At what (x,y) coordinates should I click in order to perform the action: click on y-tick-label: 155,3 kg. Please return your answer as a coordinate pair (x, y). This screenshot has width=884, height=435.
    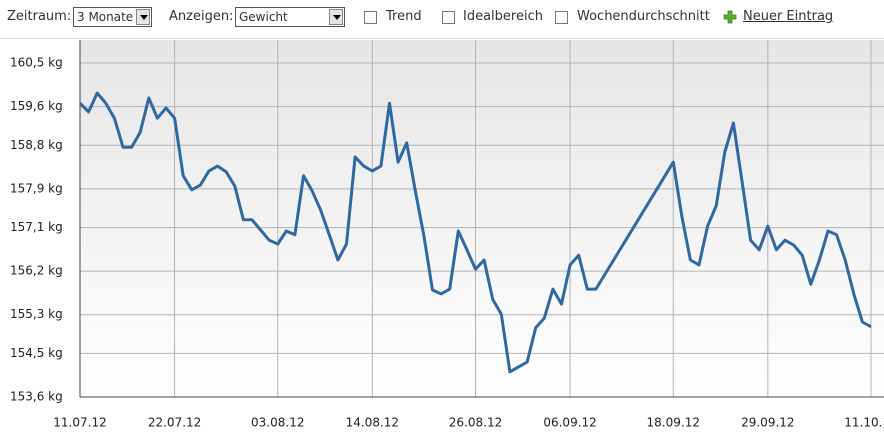
    Looking at the image, I should click on (36, 314).